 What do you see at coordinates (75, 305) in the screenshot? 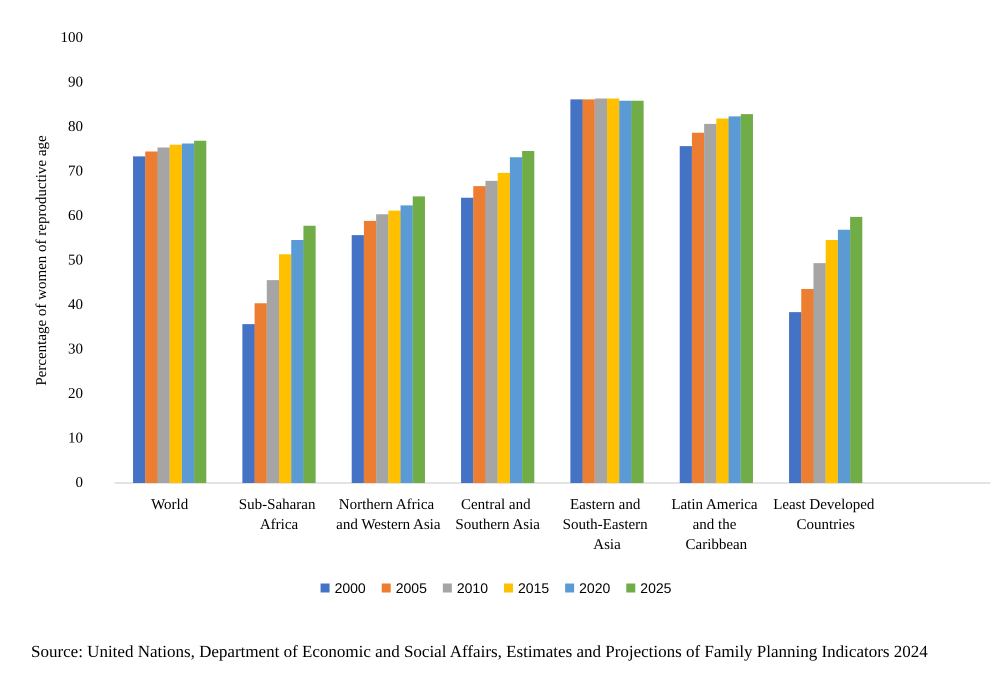
I see `y-tick-label: 40` at bounding box center [75, 305].